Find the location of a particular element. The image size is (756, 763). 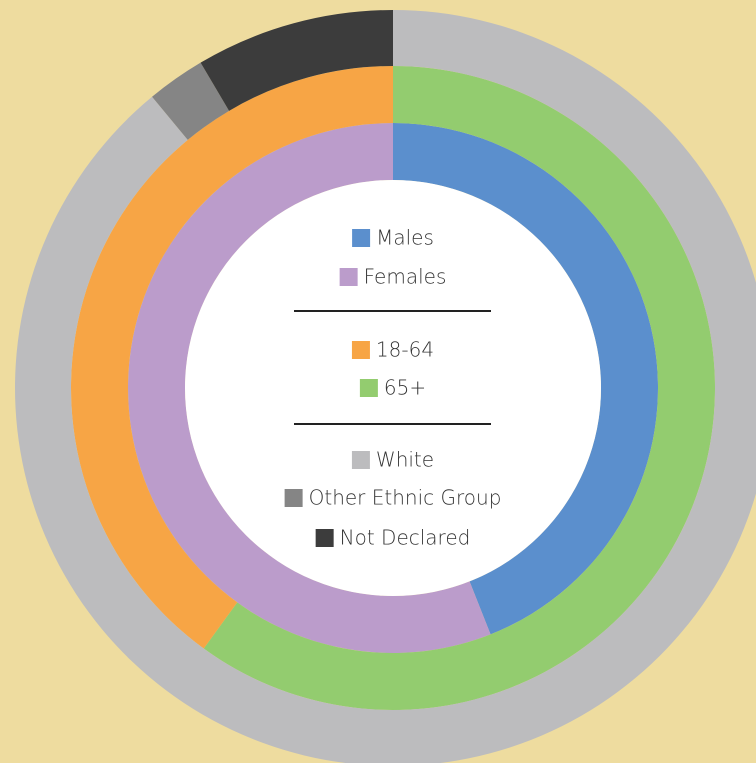

legend-item: 65+ is located at coordinates (392, 388).